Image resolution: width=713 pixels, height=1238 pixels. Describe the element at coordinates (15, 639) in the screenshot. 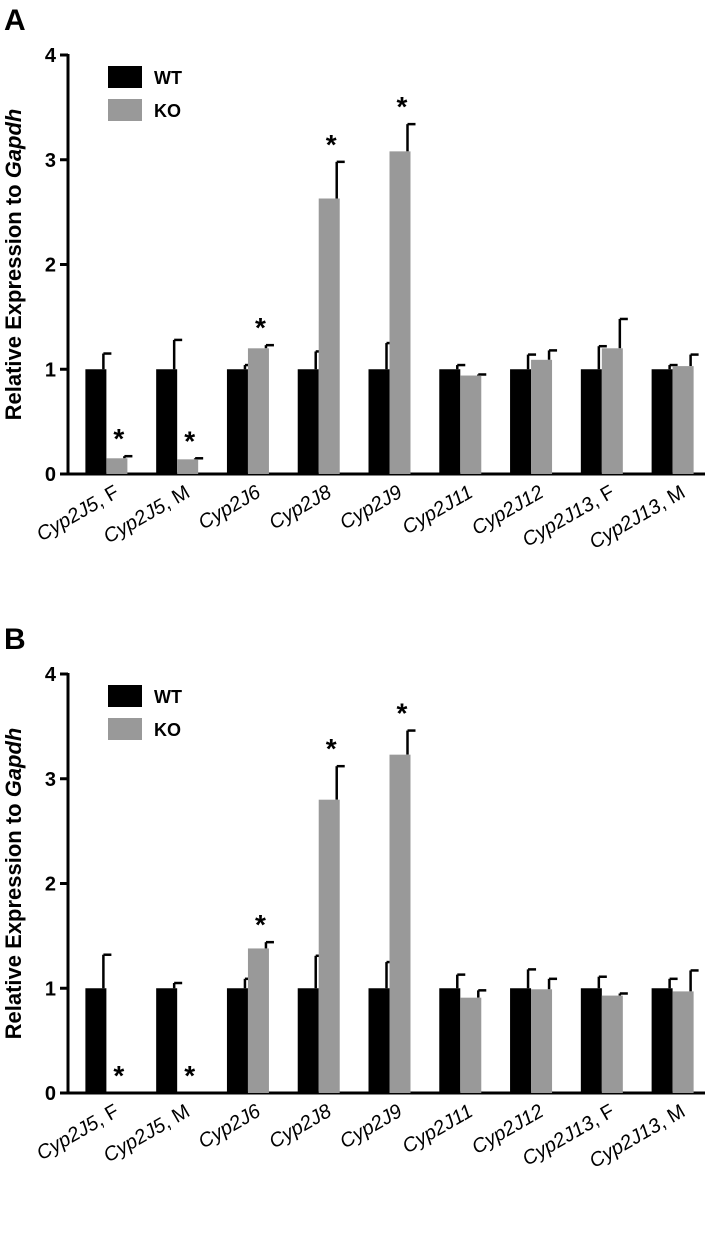

I see `panel-label: B` at that location.